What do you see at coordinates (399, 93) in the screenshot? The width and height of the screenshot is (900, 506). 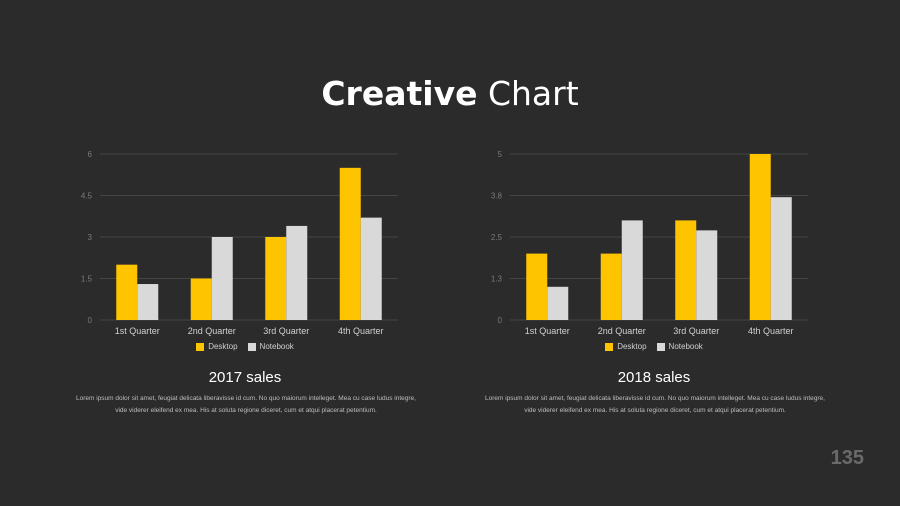 I see `page-title-bold: Creative` at bounding box center [399, 93].